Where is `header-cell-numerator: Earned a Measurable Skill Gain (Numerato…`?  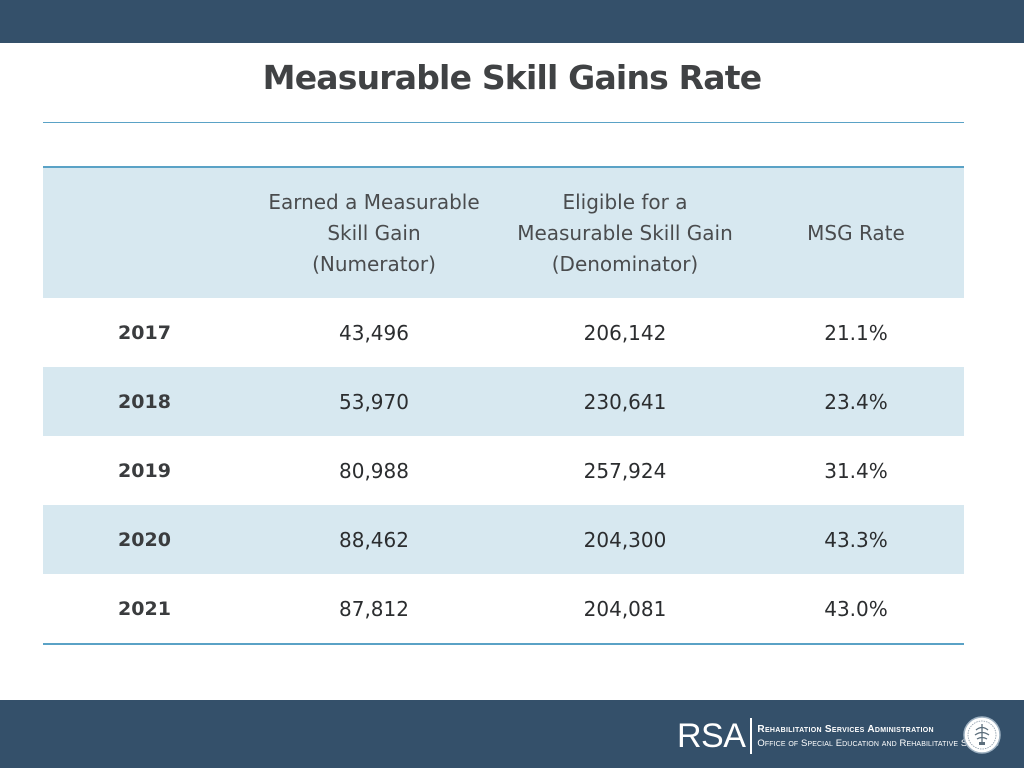
header-cell-numerator: Earned a Measurable Skill Gain (Numerato… is located at coordinates (374, 233).